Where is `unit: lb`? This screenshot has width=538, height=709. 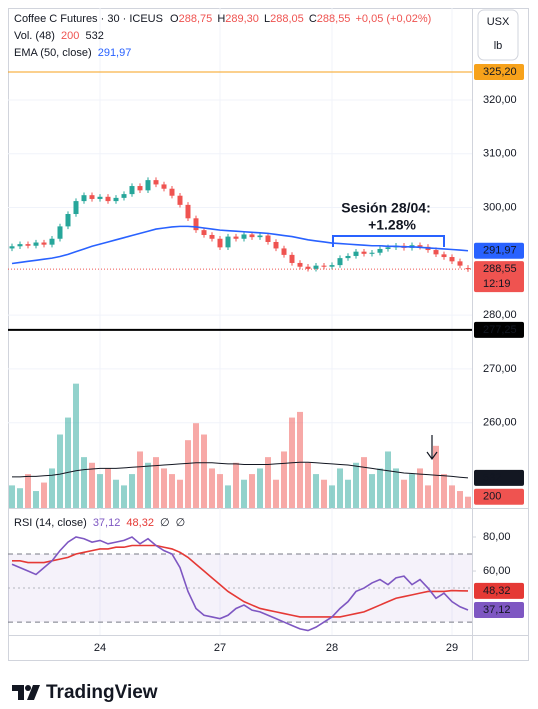
unit: lb is located at coordinates (498, 46).